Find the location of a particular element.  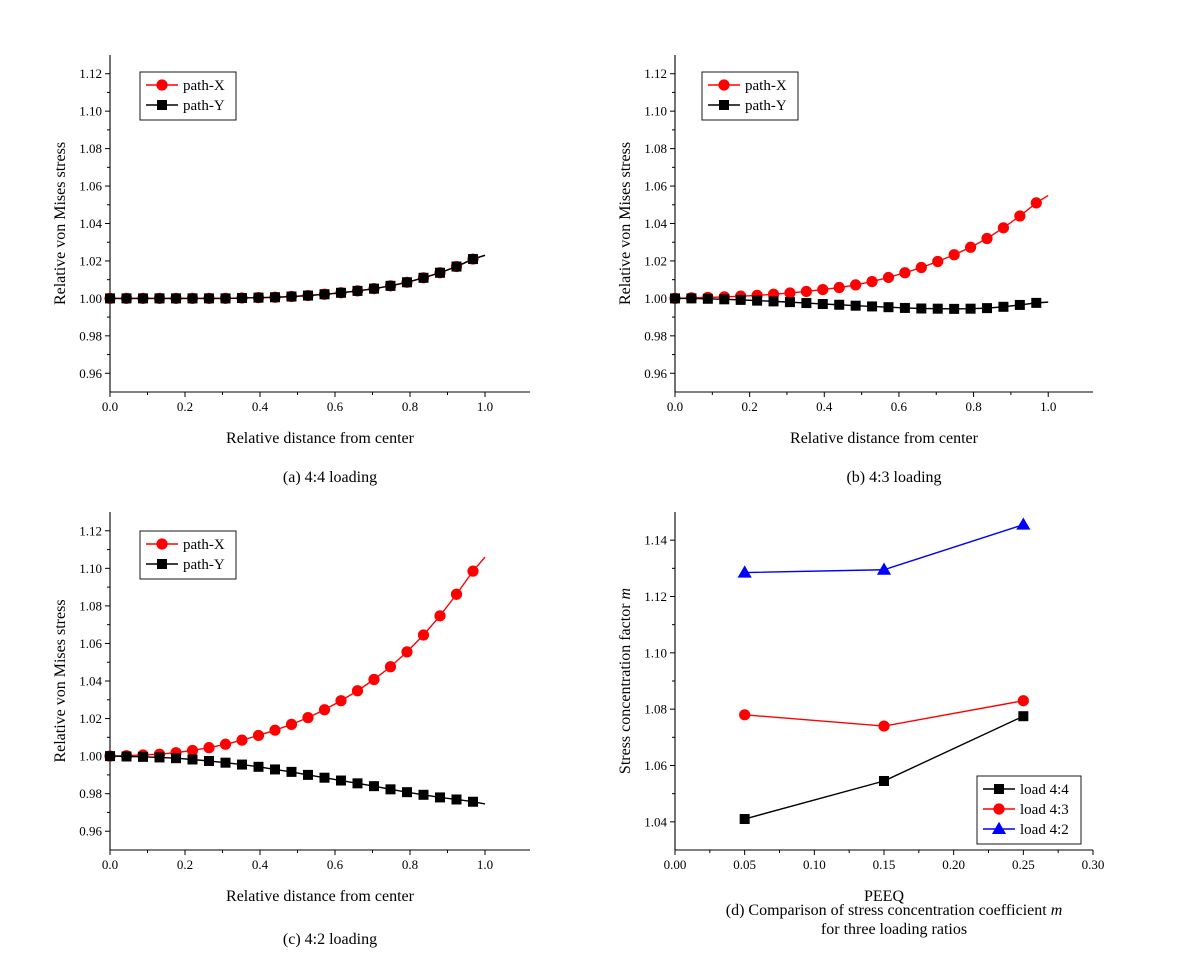

legend-label: path-Y is located at coordinates (204, 565).